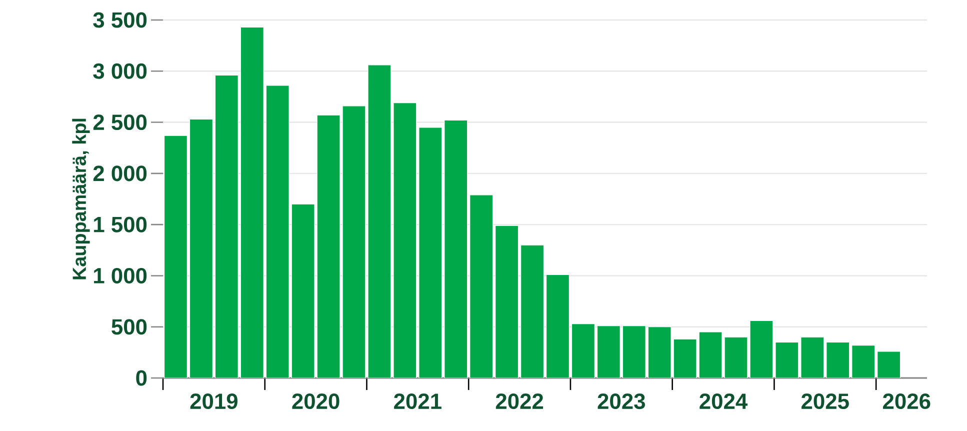 The width and height of the screenshot is (967, 431). I want to click on y-tick-label: 3 500, so click(120, 20).